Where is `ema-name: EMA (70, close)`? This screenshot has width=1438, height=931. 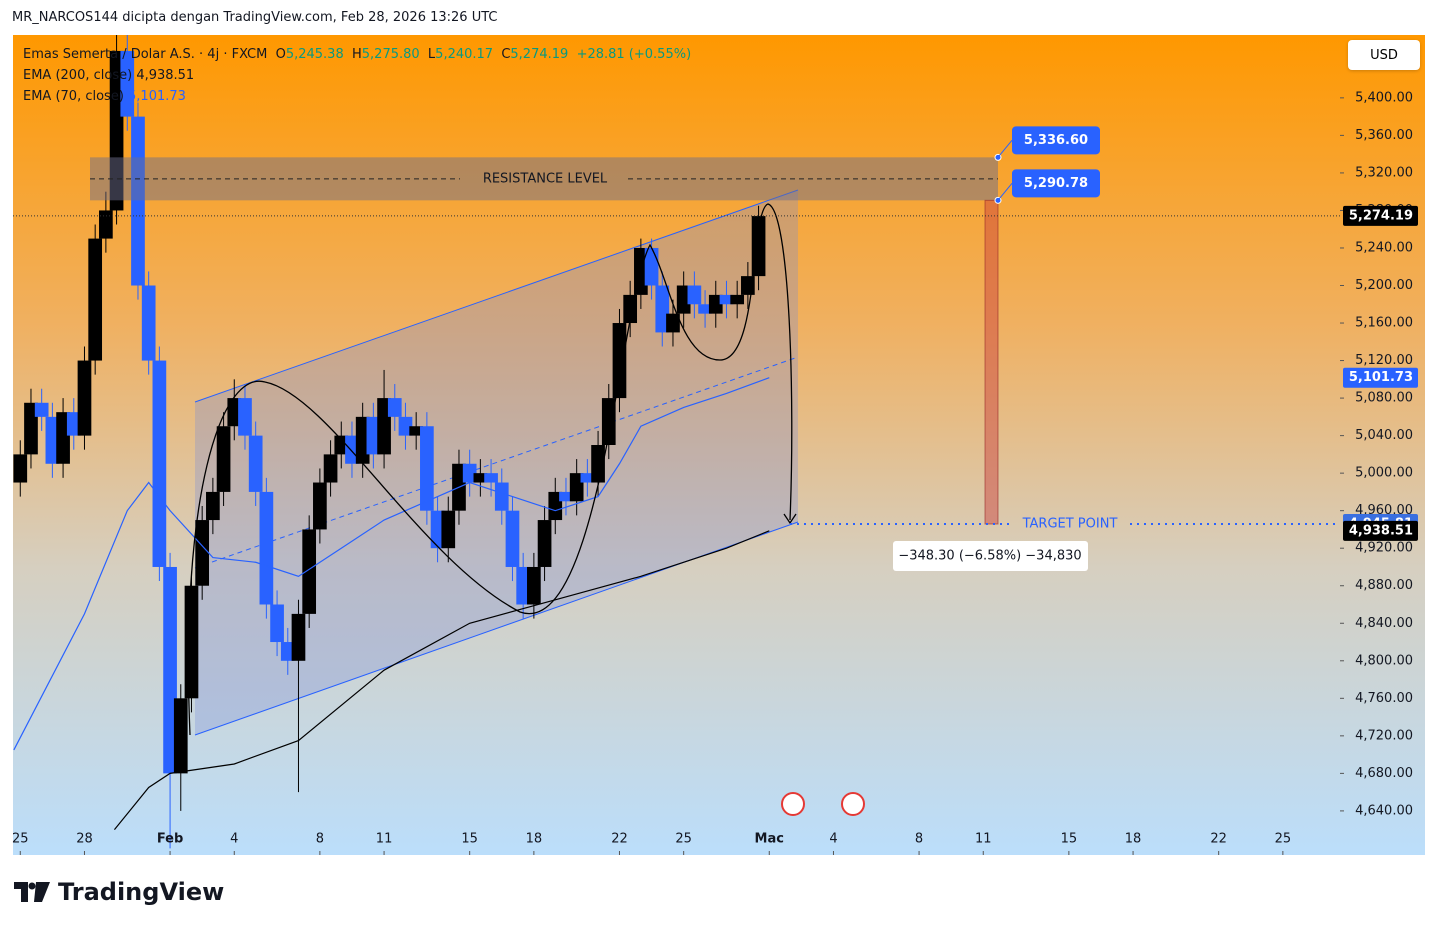
ema-name: EMA (70, close) is located at coordinates (73, 96).